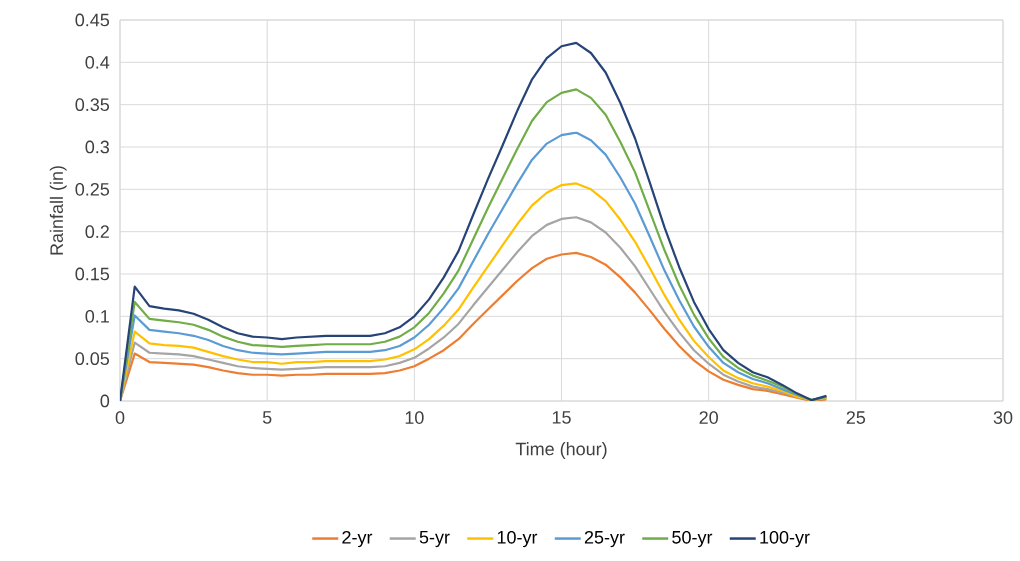 Image resolution: width=1020 pixels, height=561 pixels. What do you see at coordinates (92, 359) in the screenshot?
I see `y-tick-label: 0.05` at bounding box center [92, 359].